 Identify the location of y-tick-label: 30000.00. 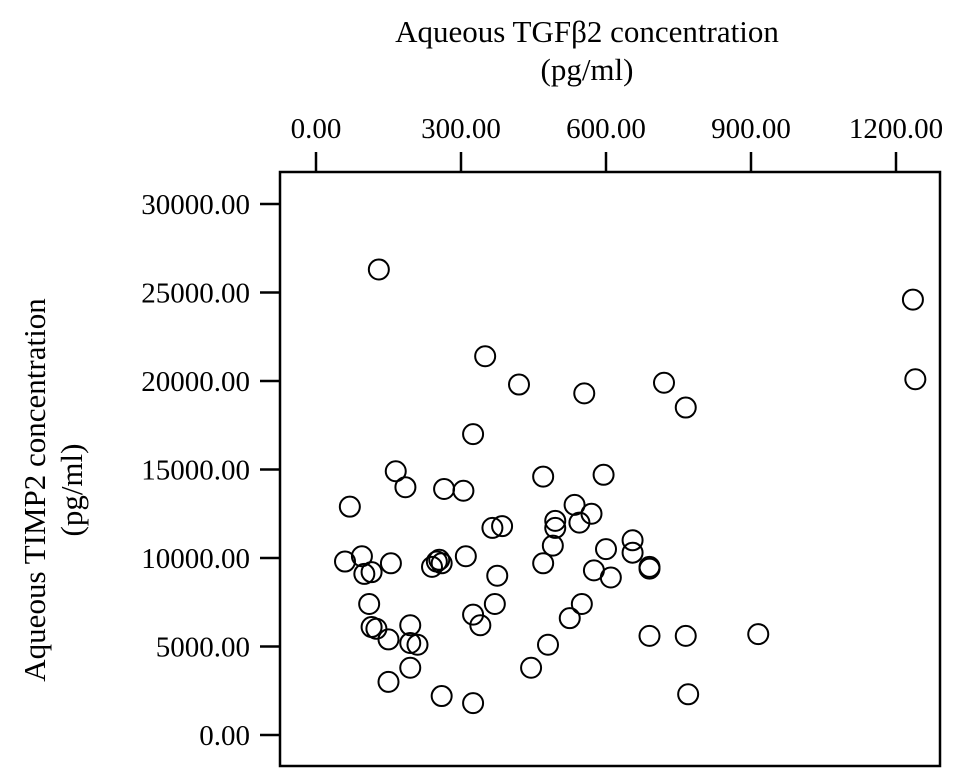
(195, 205).